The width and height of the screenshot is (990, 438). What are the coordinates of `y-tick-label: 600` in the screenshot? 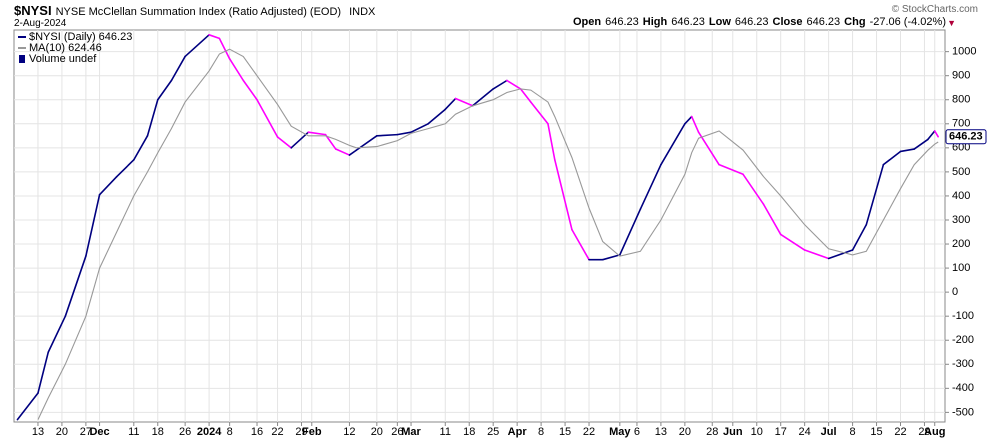 It's located at (961, 148).